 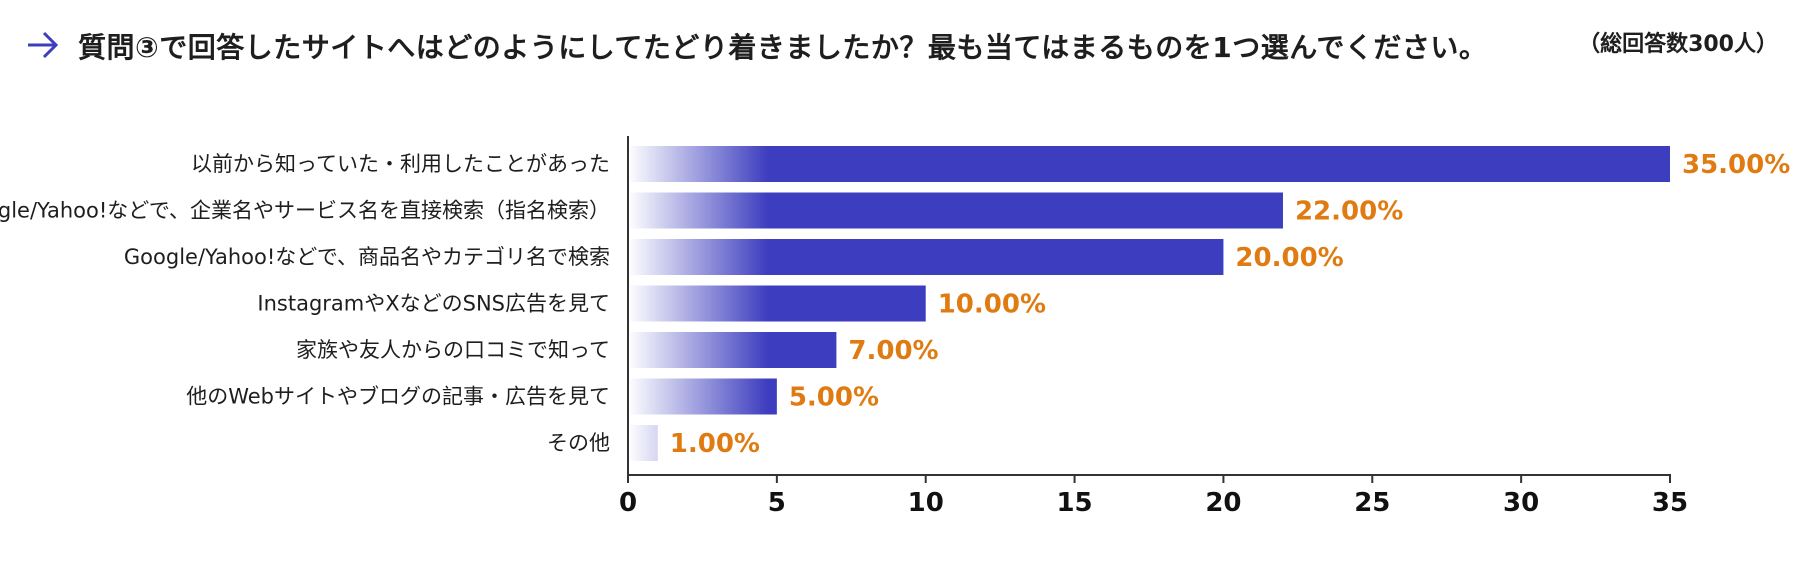 What do you see at coordinates (367, 257) in the screenshot?
I see `category-label: Google/Yahoo!などで、商品名やカテゴリ名で検索` at bounding box center [367, 257].